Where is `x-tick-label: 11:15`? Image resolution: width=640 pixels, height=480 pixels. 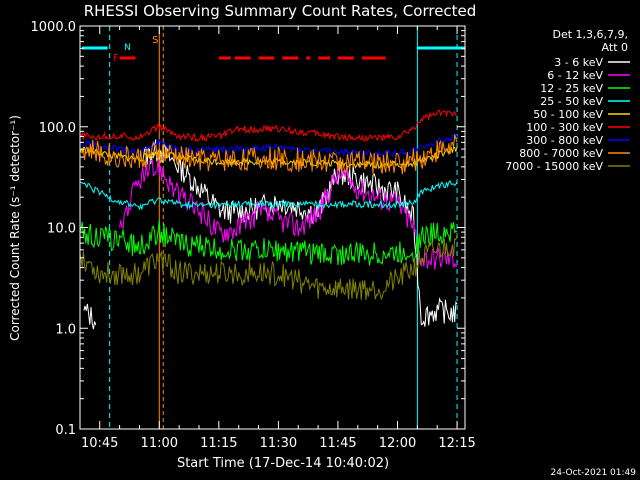
x-tick-label: 11:15 is located at coordinates (218, 443).